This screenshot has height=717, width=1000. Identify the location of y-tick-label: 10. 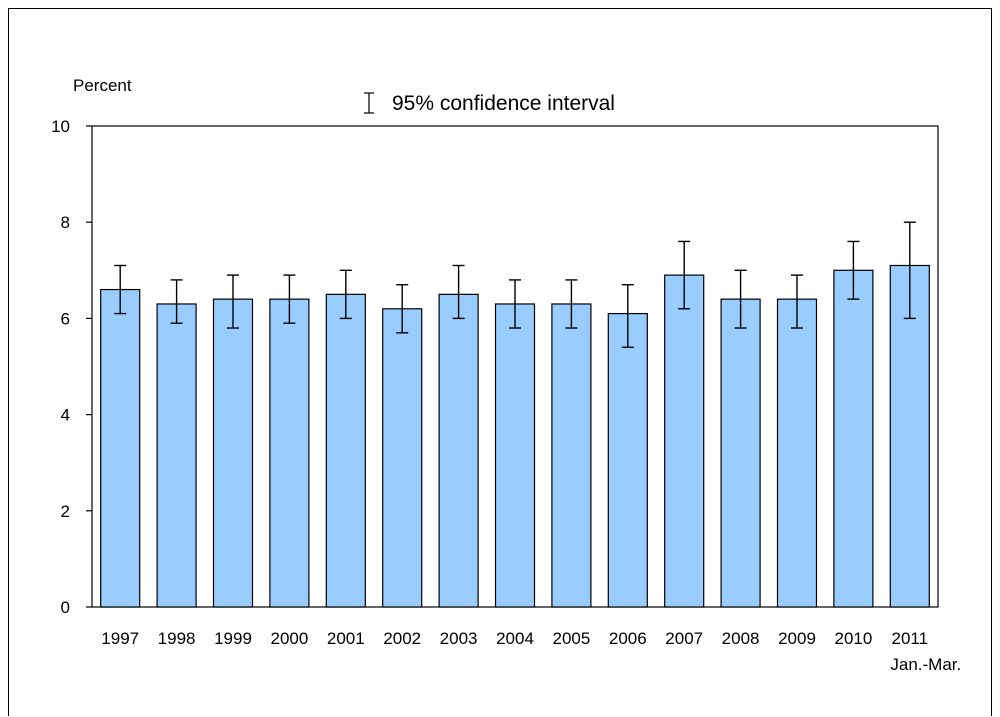
(60, 126).